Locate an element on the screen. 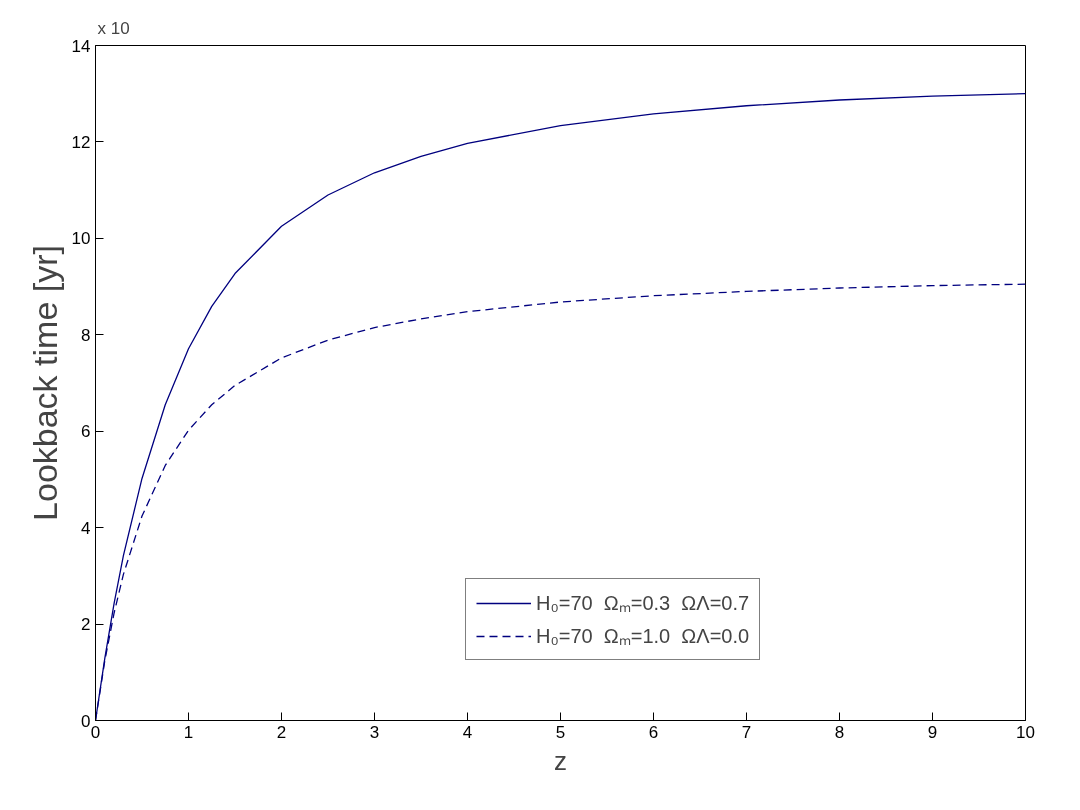  y-tick-label: 14 is located at coordinates (81, 46).